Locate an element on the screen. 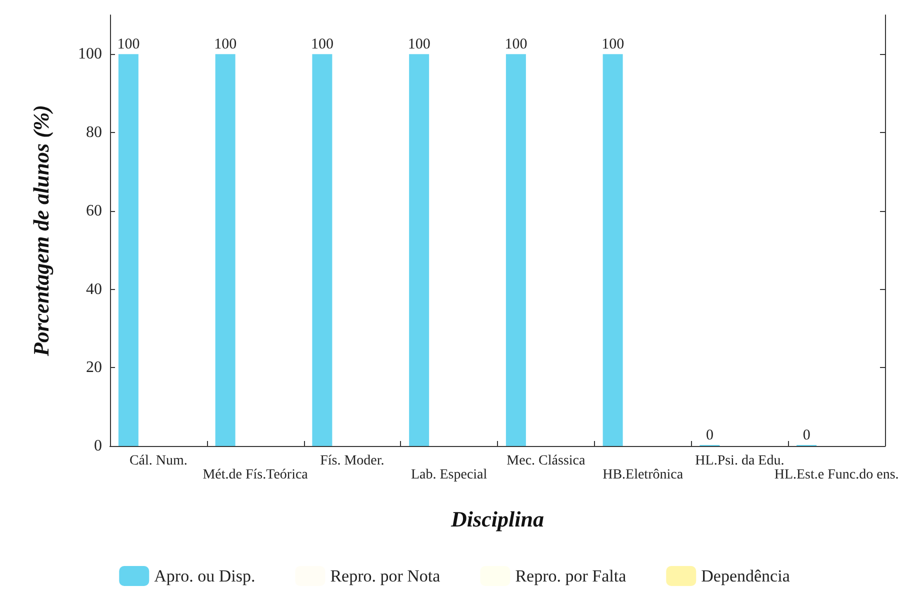 The width and height of the screenshot is (909, 593). y-tick-label: 40 is located at coordinates (94, 289).